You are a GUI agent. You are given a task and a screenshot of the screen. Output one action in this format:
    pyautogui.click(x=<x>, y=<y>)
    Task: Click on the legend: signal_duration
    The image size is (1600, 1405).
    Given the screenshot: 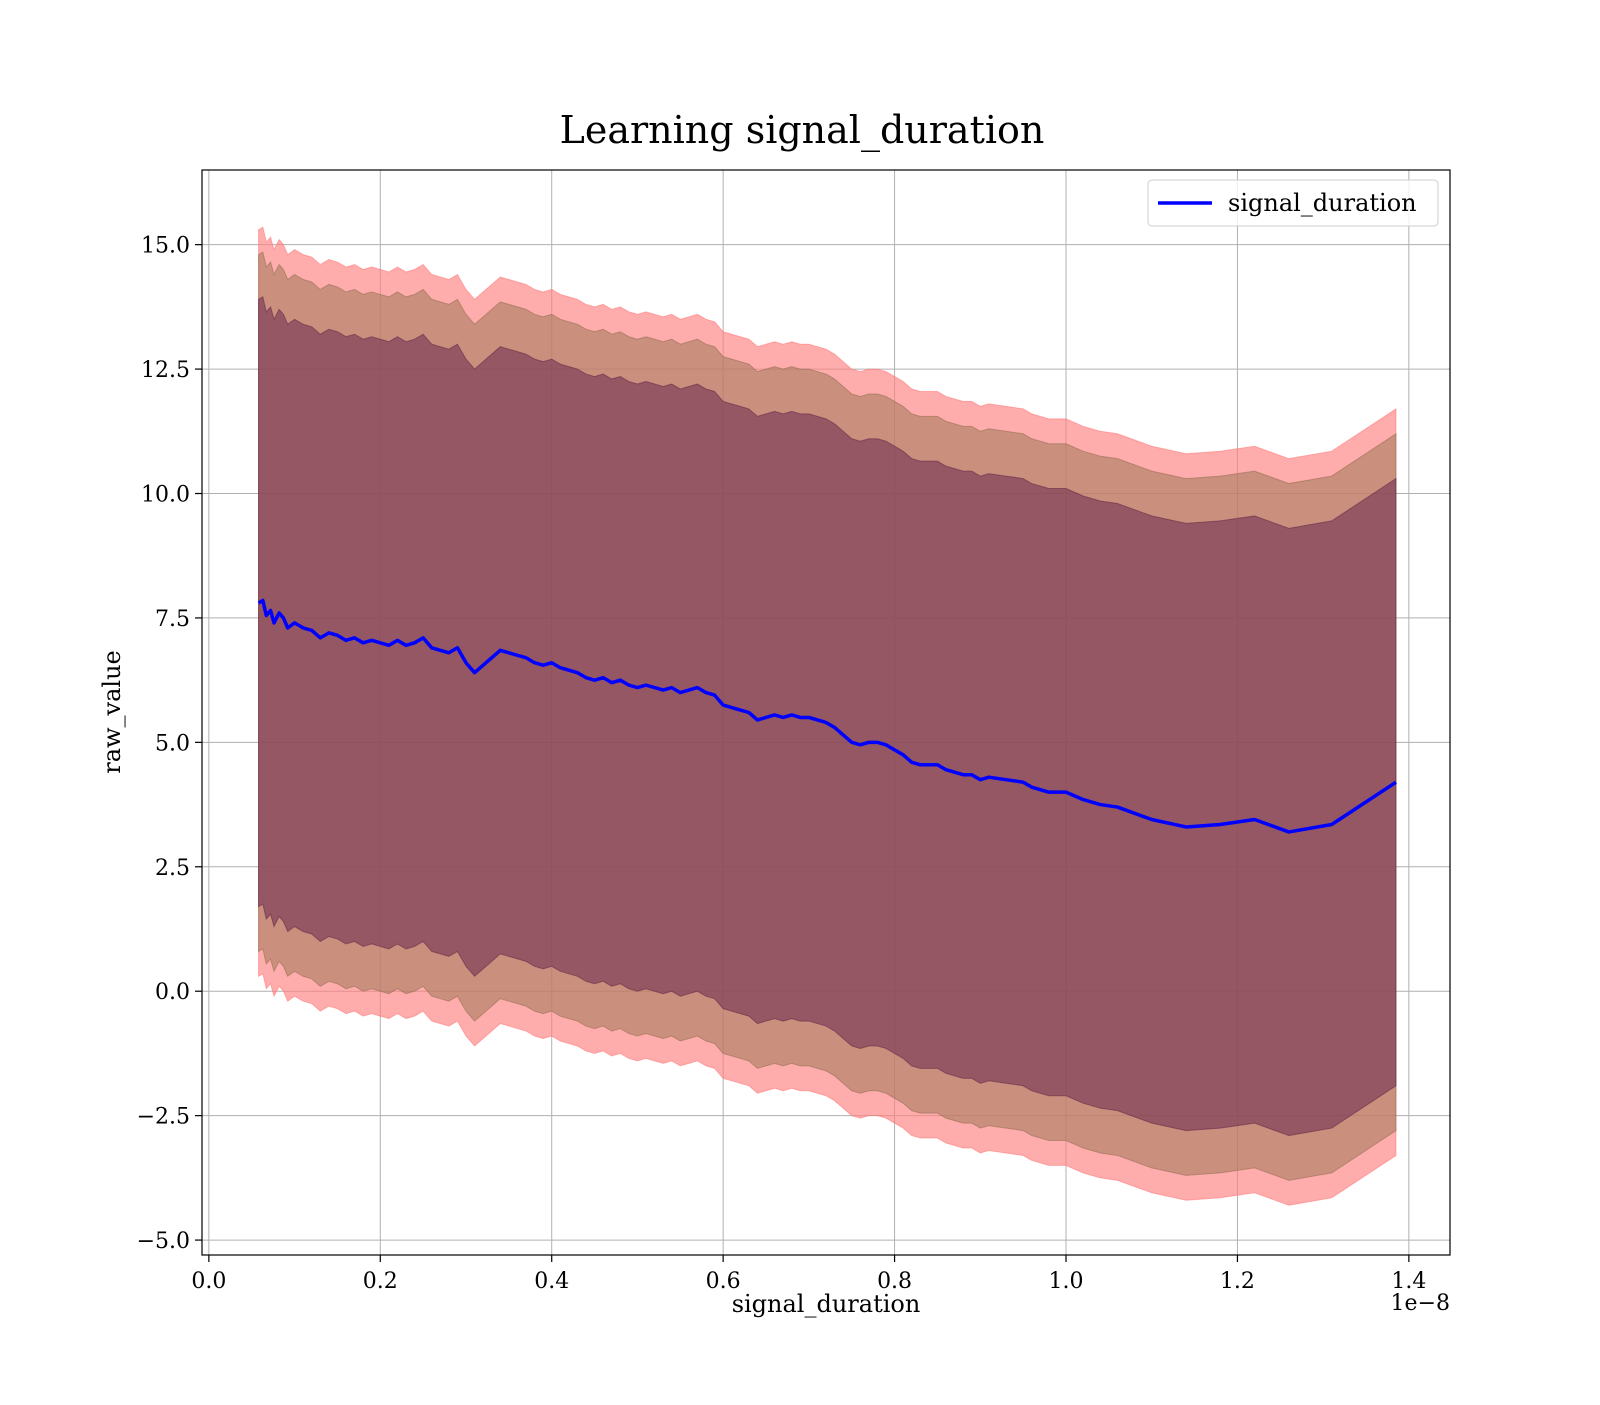 What is the action you would take?
    pyautogui.click(x=1293, y=203)
    